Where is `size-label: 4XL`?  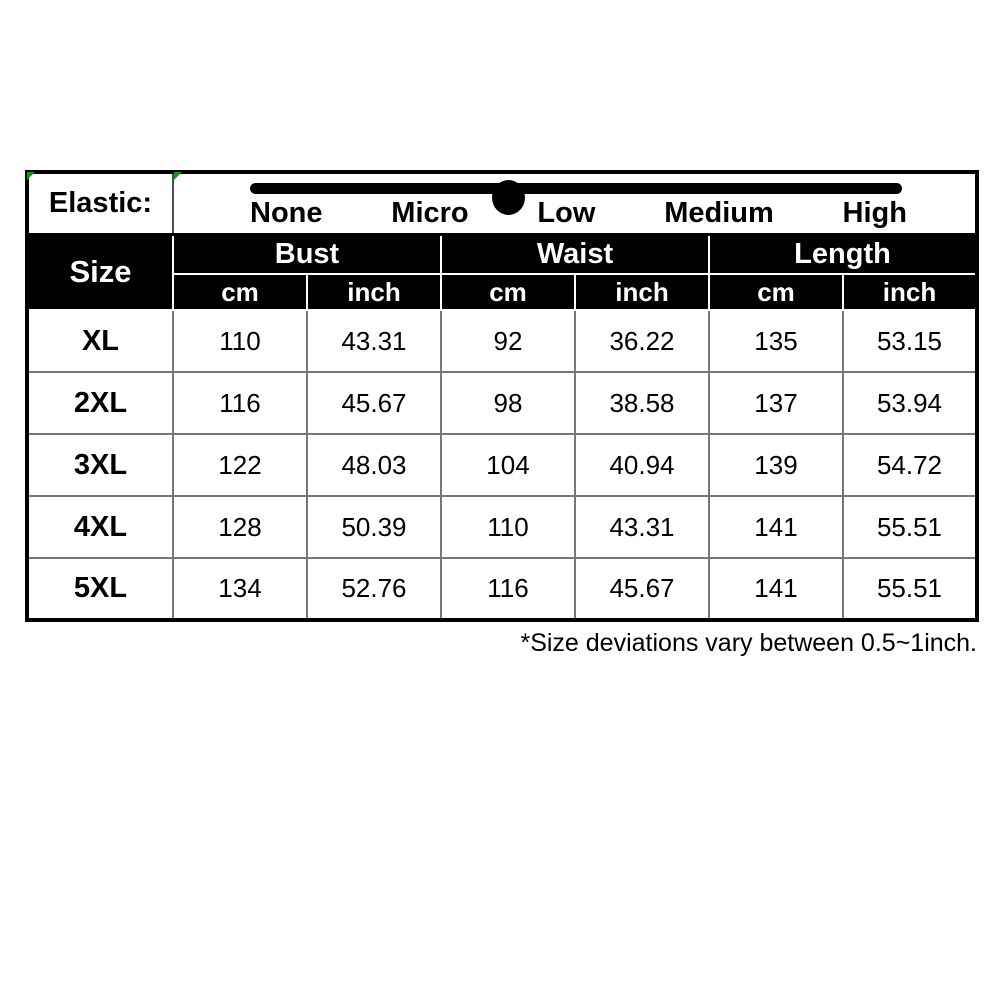 size-label: 4XL is located at coordinates (100, 527).